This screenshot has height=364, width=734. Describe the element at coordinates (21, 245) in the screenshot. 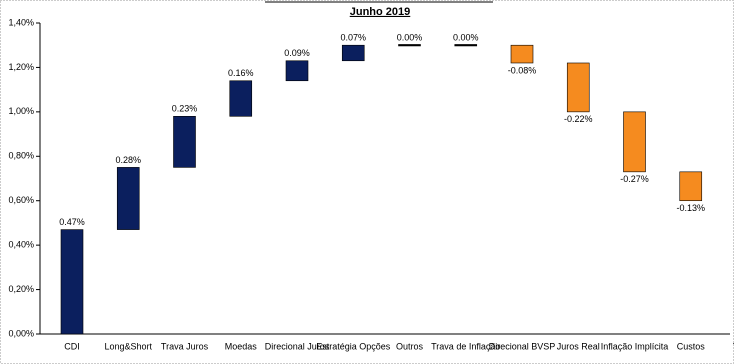

I see `y-tick-label: 0,40%` at that location.